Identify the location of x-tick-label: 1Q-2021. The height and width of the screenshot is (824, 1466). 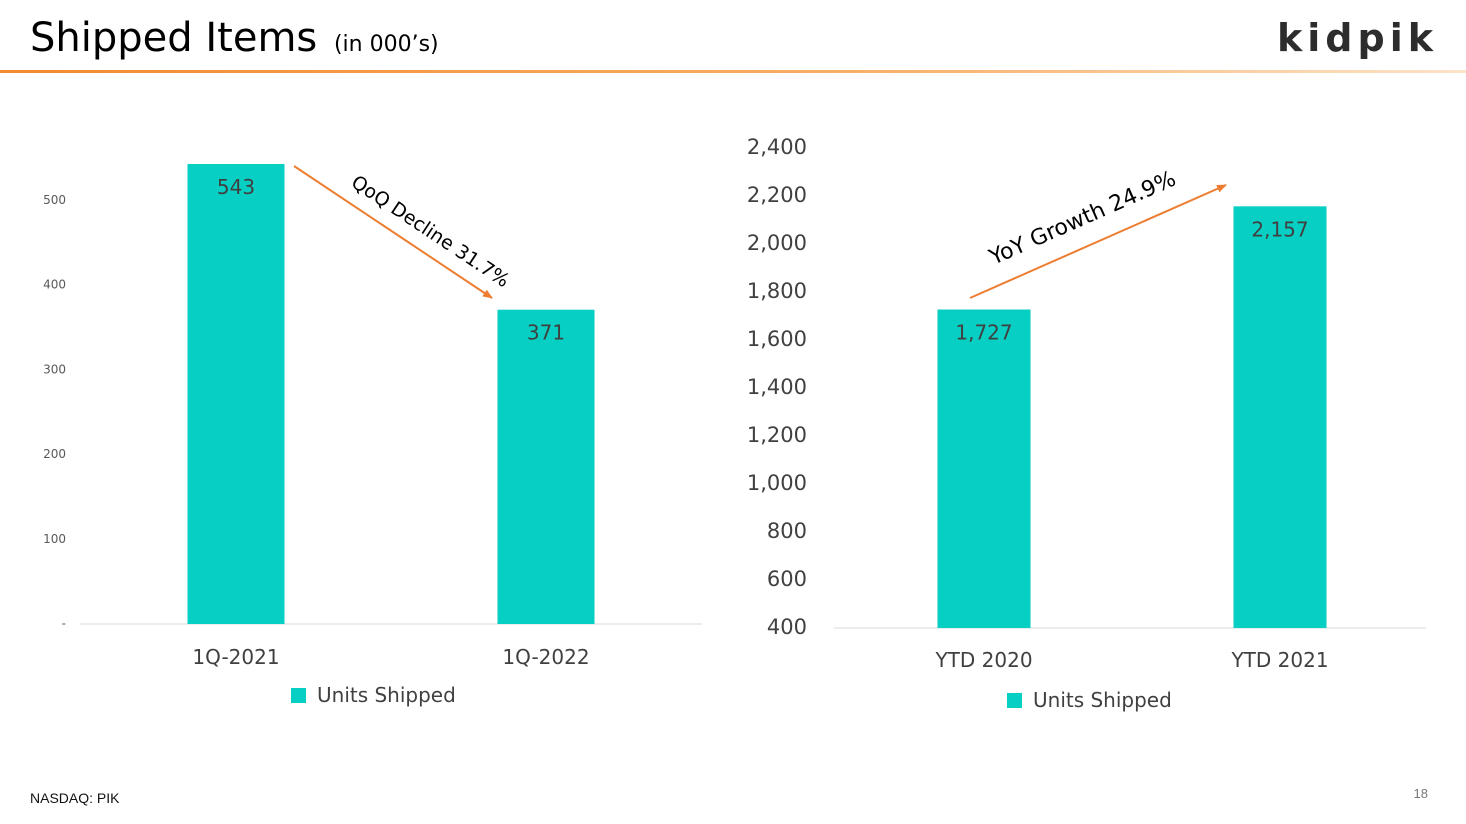
(235, 657).